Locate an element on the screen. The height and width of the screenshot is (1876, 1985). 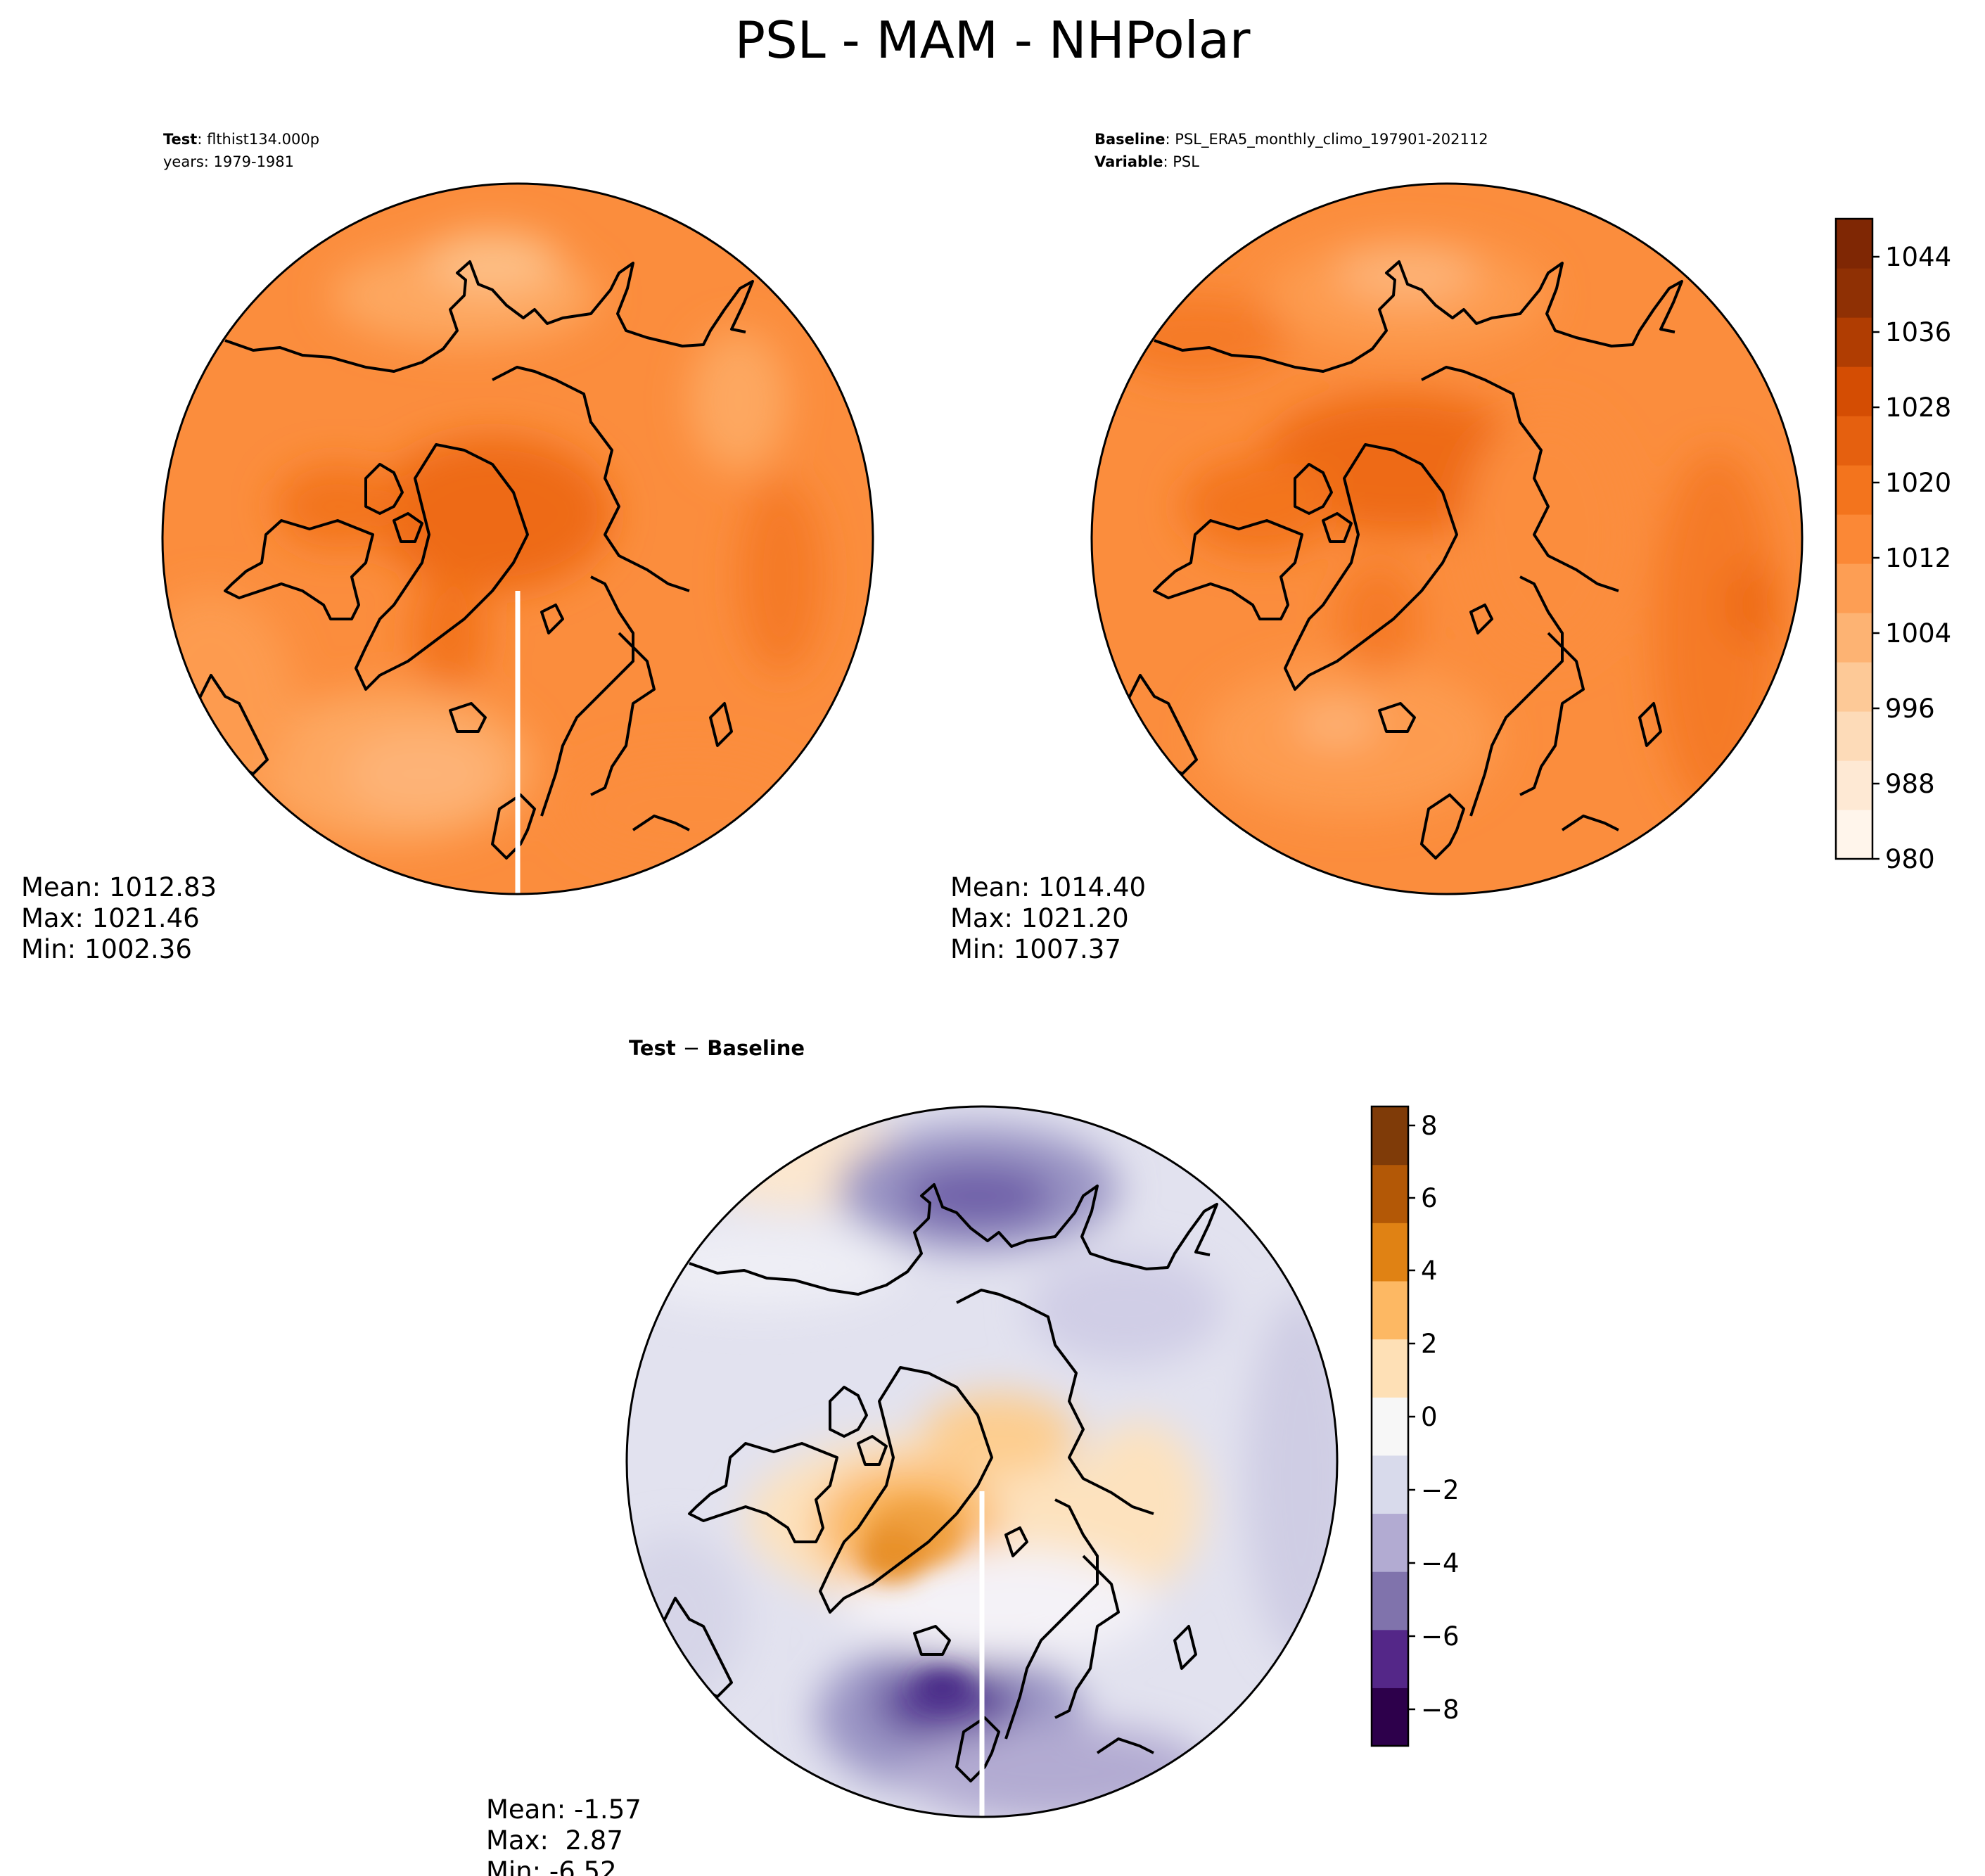
diff-map is located at coordinates (982, 1461).